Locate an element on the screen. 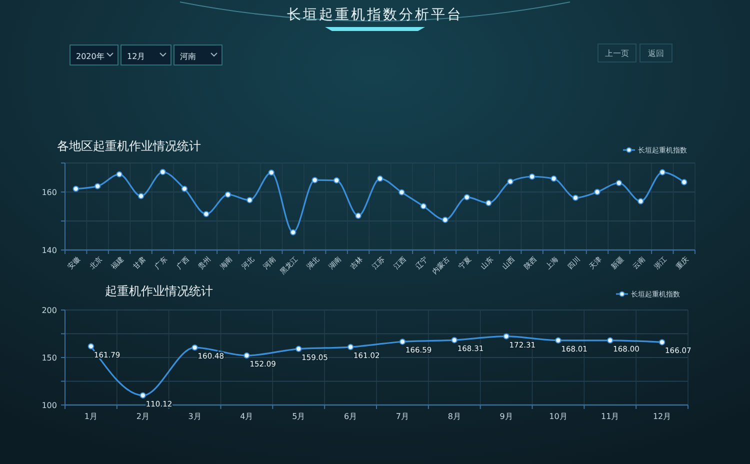  x-tick-label: 6月 is located at coordinates (351, 416).